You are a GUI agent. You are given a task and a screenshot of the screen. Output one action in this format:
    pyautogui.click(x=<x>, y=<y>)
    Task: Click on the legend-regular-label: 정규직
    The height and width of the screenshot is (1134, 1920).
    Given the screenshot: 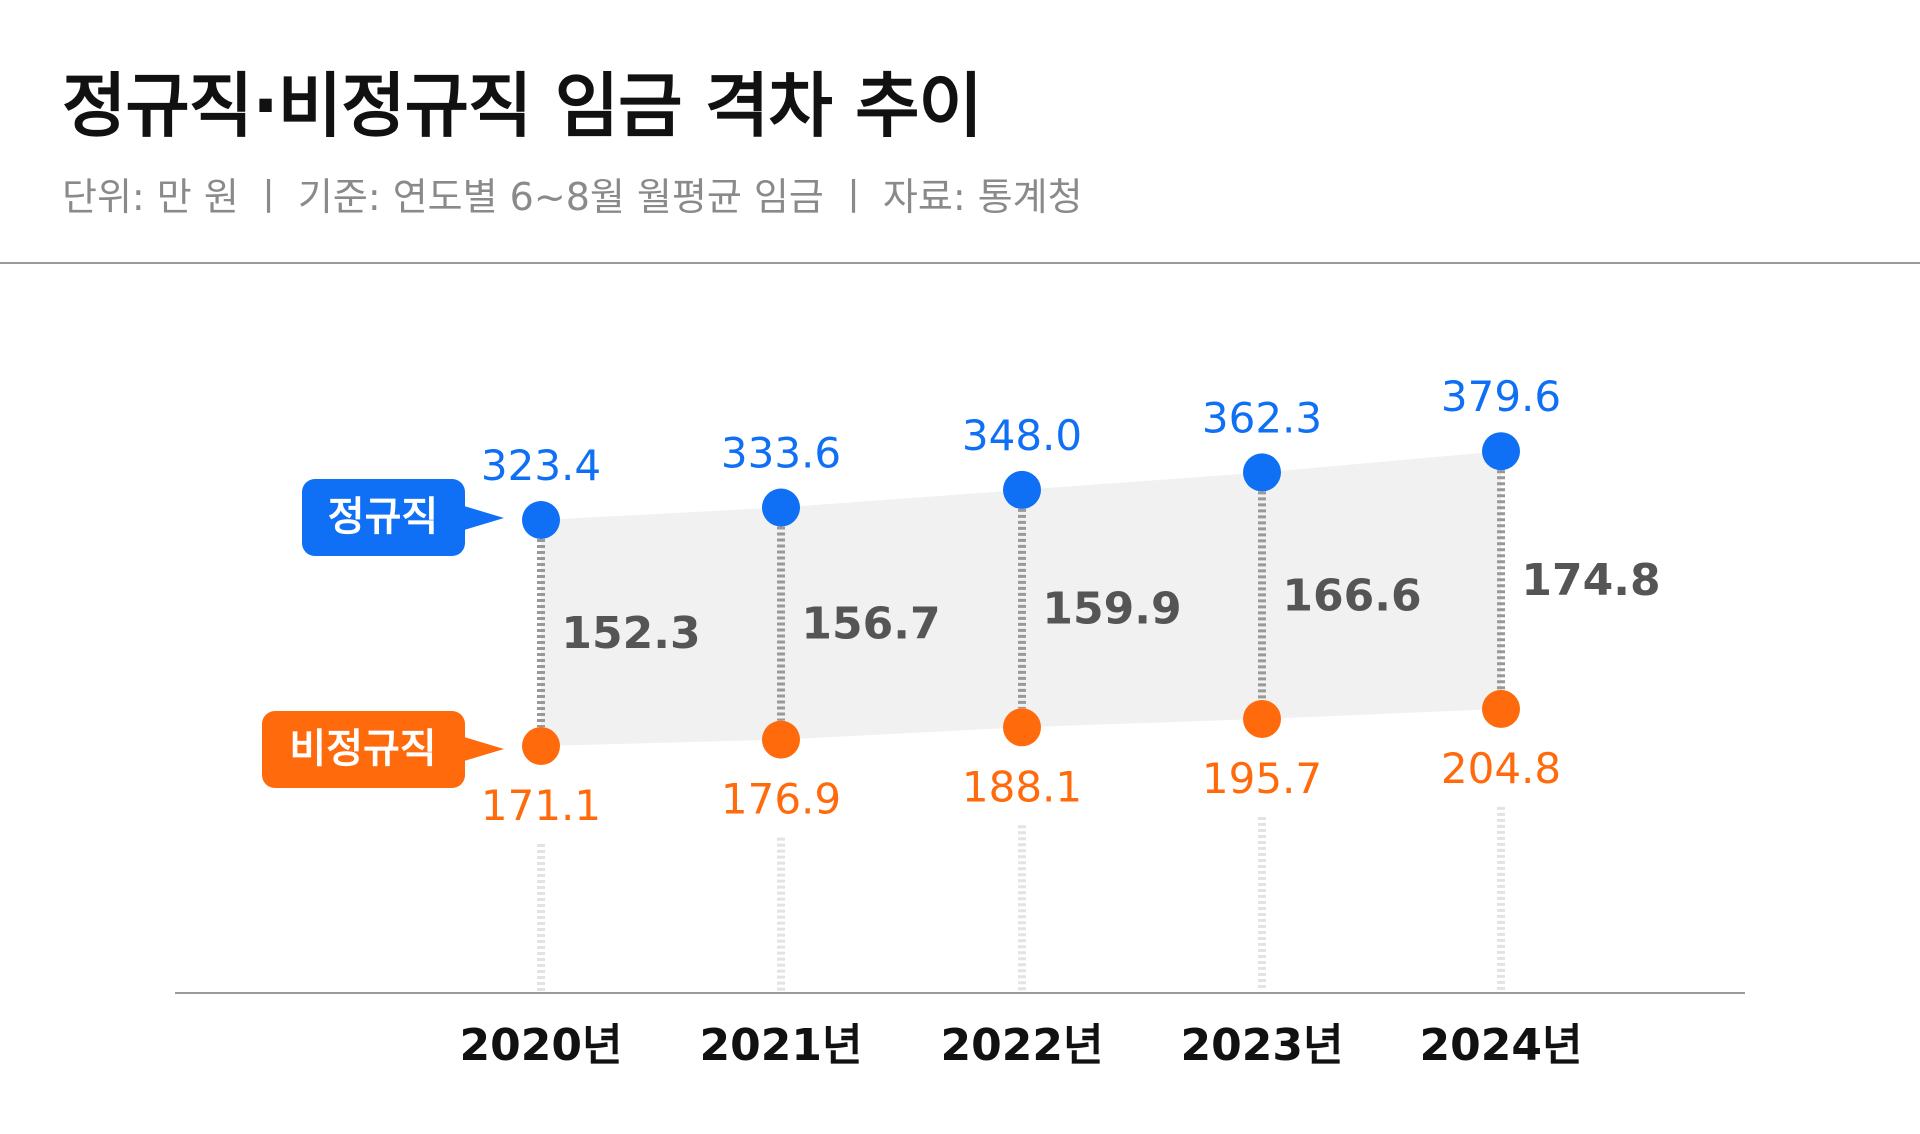 What is the action you would take?
    pyautogui.click(x=383, y=517)
    